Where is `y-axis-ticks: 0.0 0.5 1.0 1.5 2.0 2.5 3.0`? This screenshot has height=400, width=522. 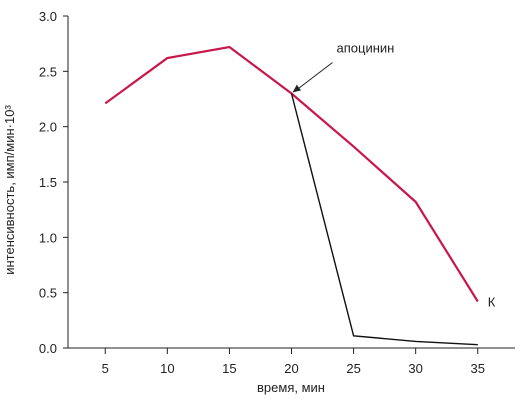 y-axis-ticks: 0.0 0.5 1.0 1.5 2.0 2.5 3.0 is located at coordinates (53, 182).